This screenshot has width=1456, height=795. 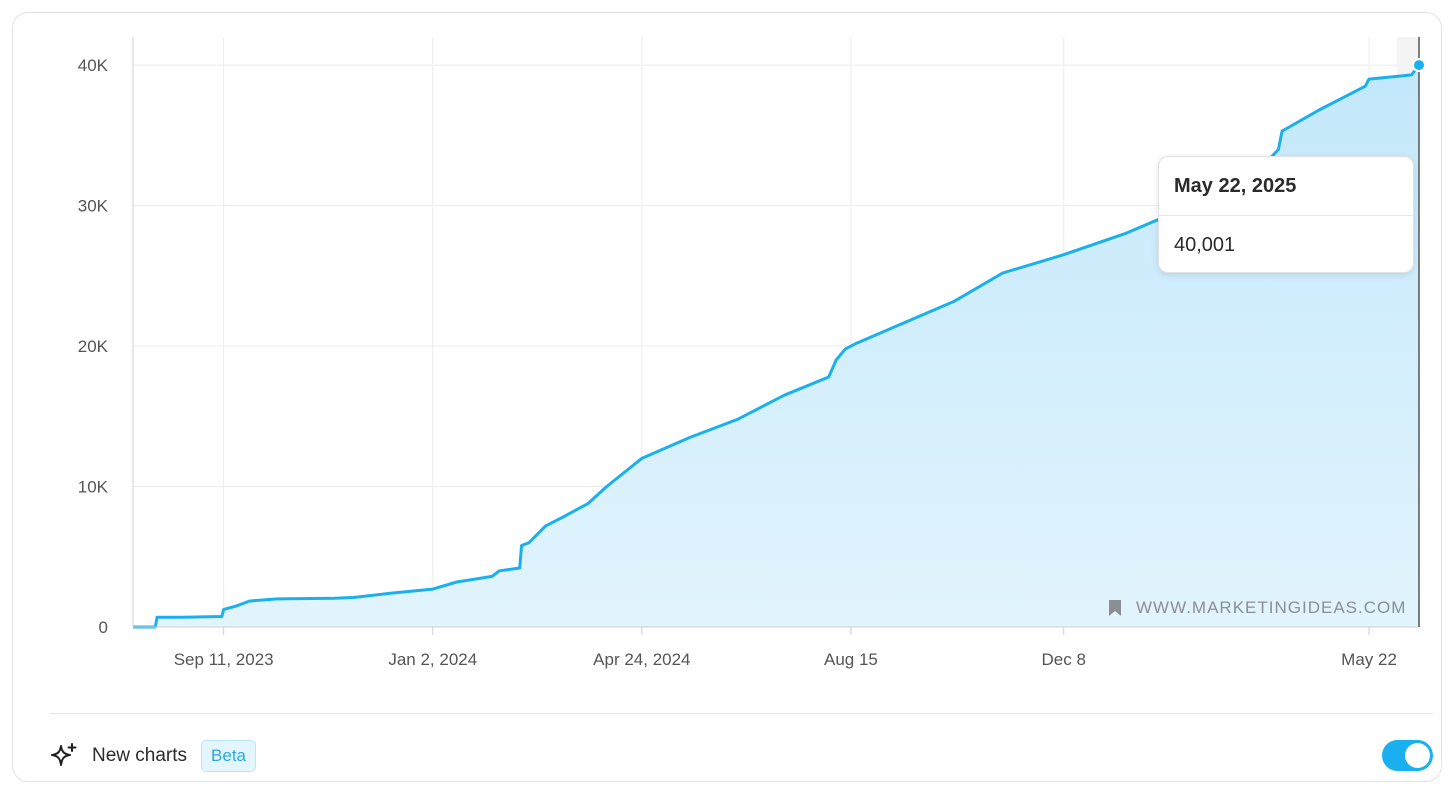 I want to click on tooltip-date: May 22, 2025, so click(x=1235, y=186).